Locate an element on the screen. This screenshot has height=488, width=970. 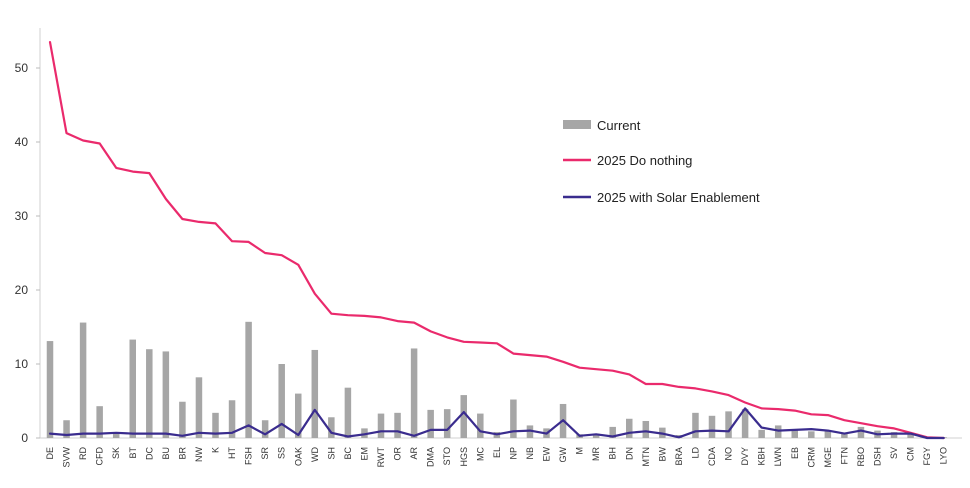
legend-item-current: Current is located at coordinates (602, 125).